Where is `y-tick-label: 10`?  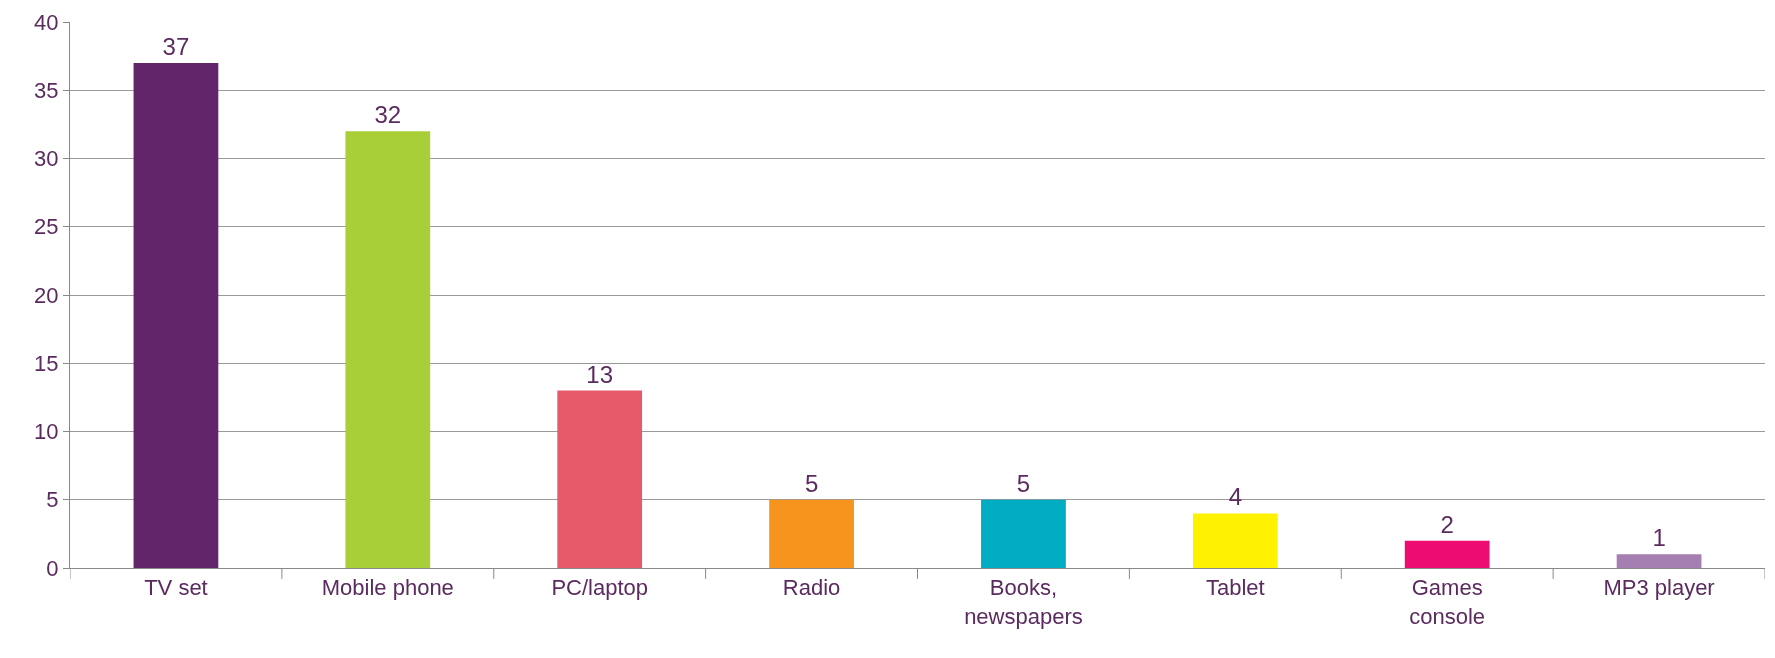
y-tick-label: 10 is located at coordinates (46, 432).